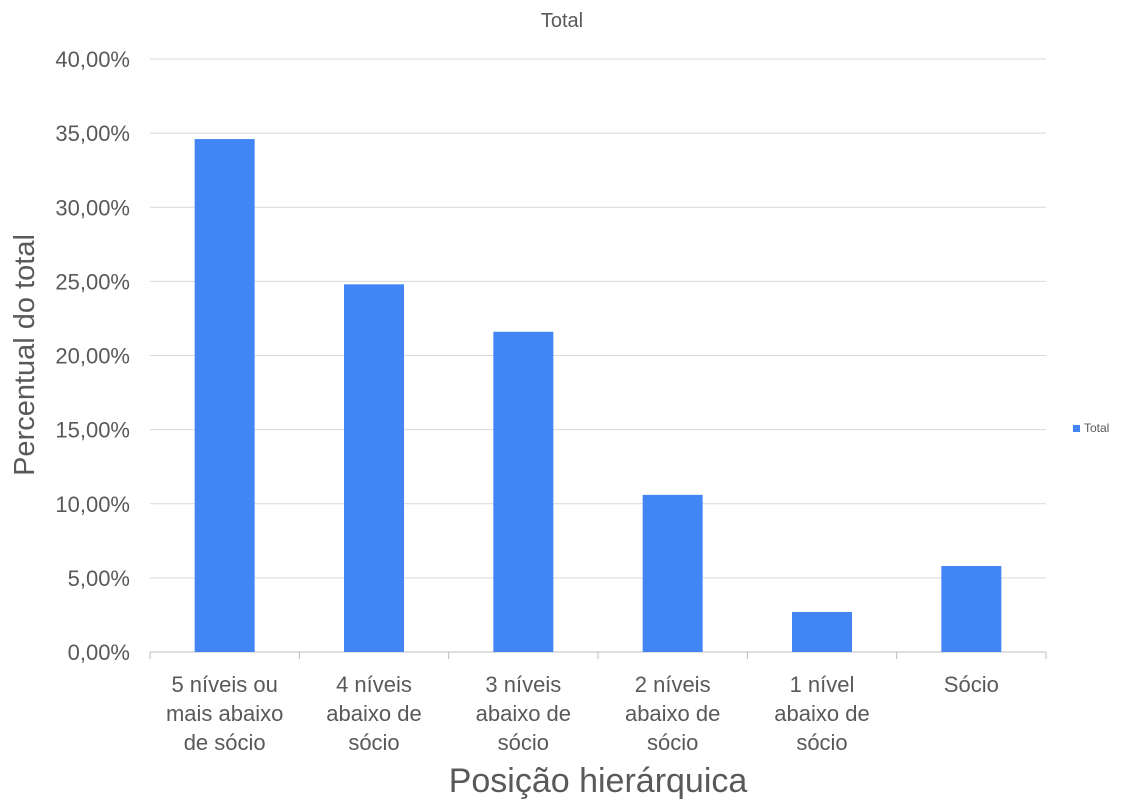 Image resolution: width=1126 pixels, height=802 pixels. I want to click on y-tick-label: 25,00%, so click(92, 281).